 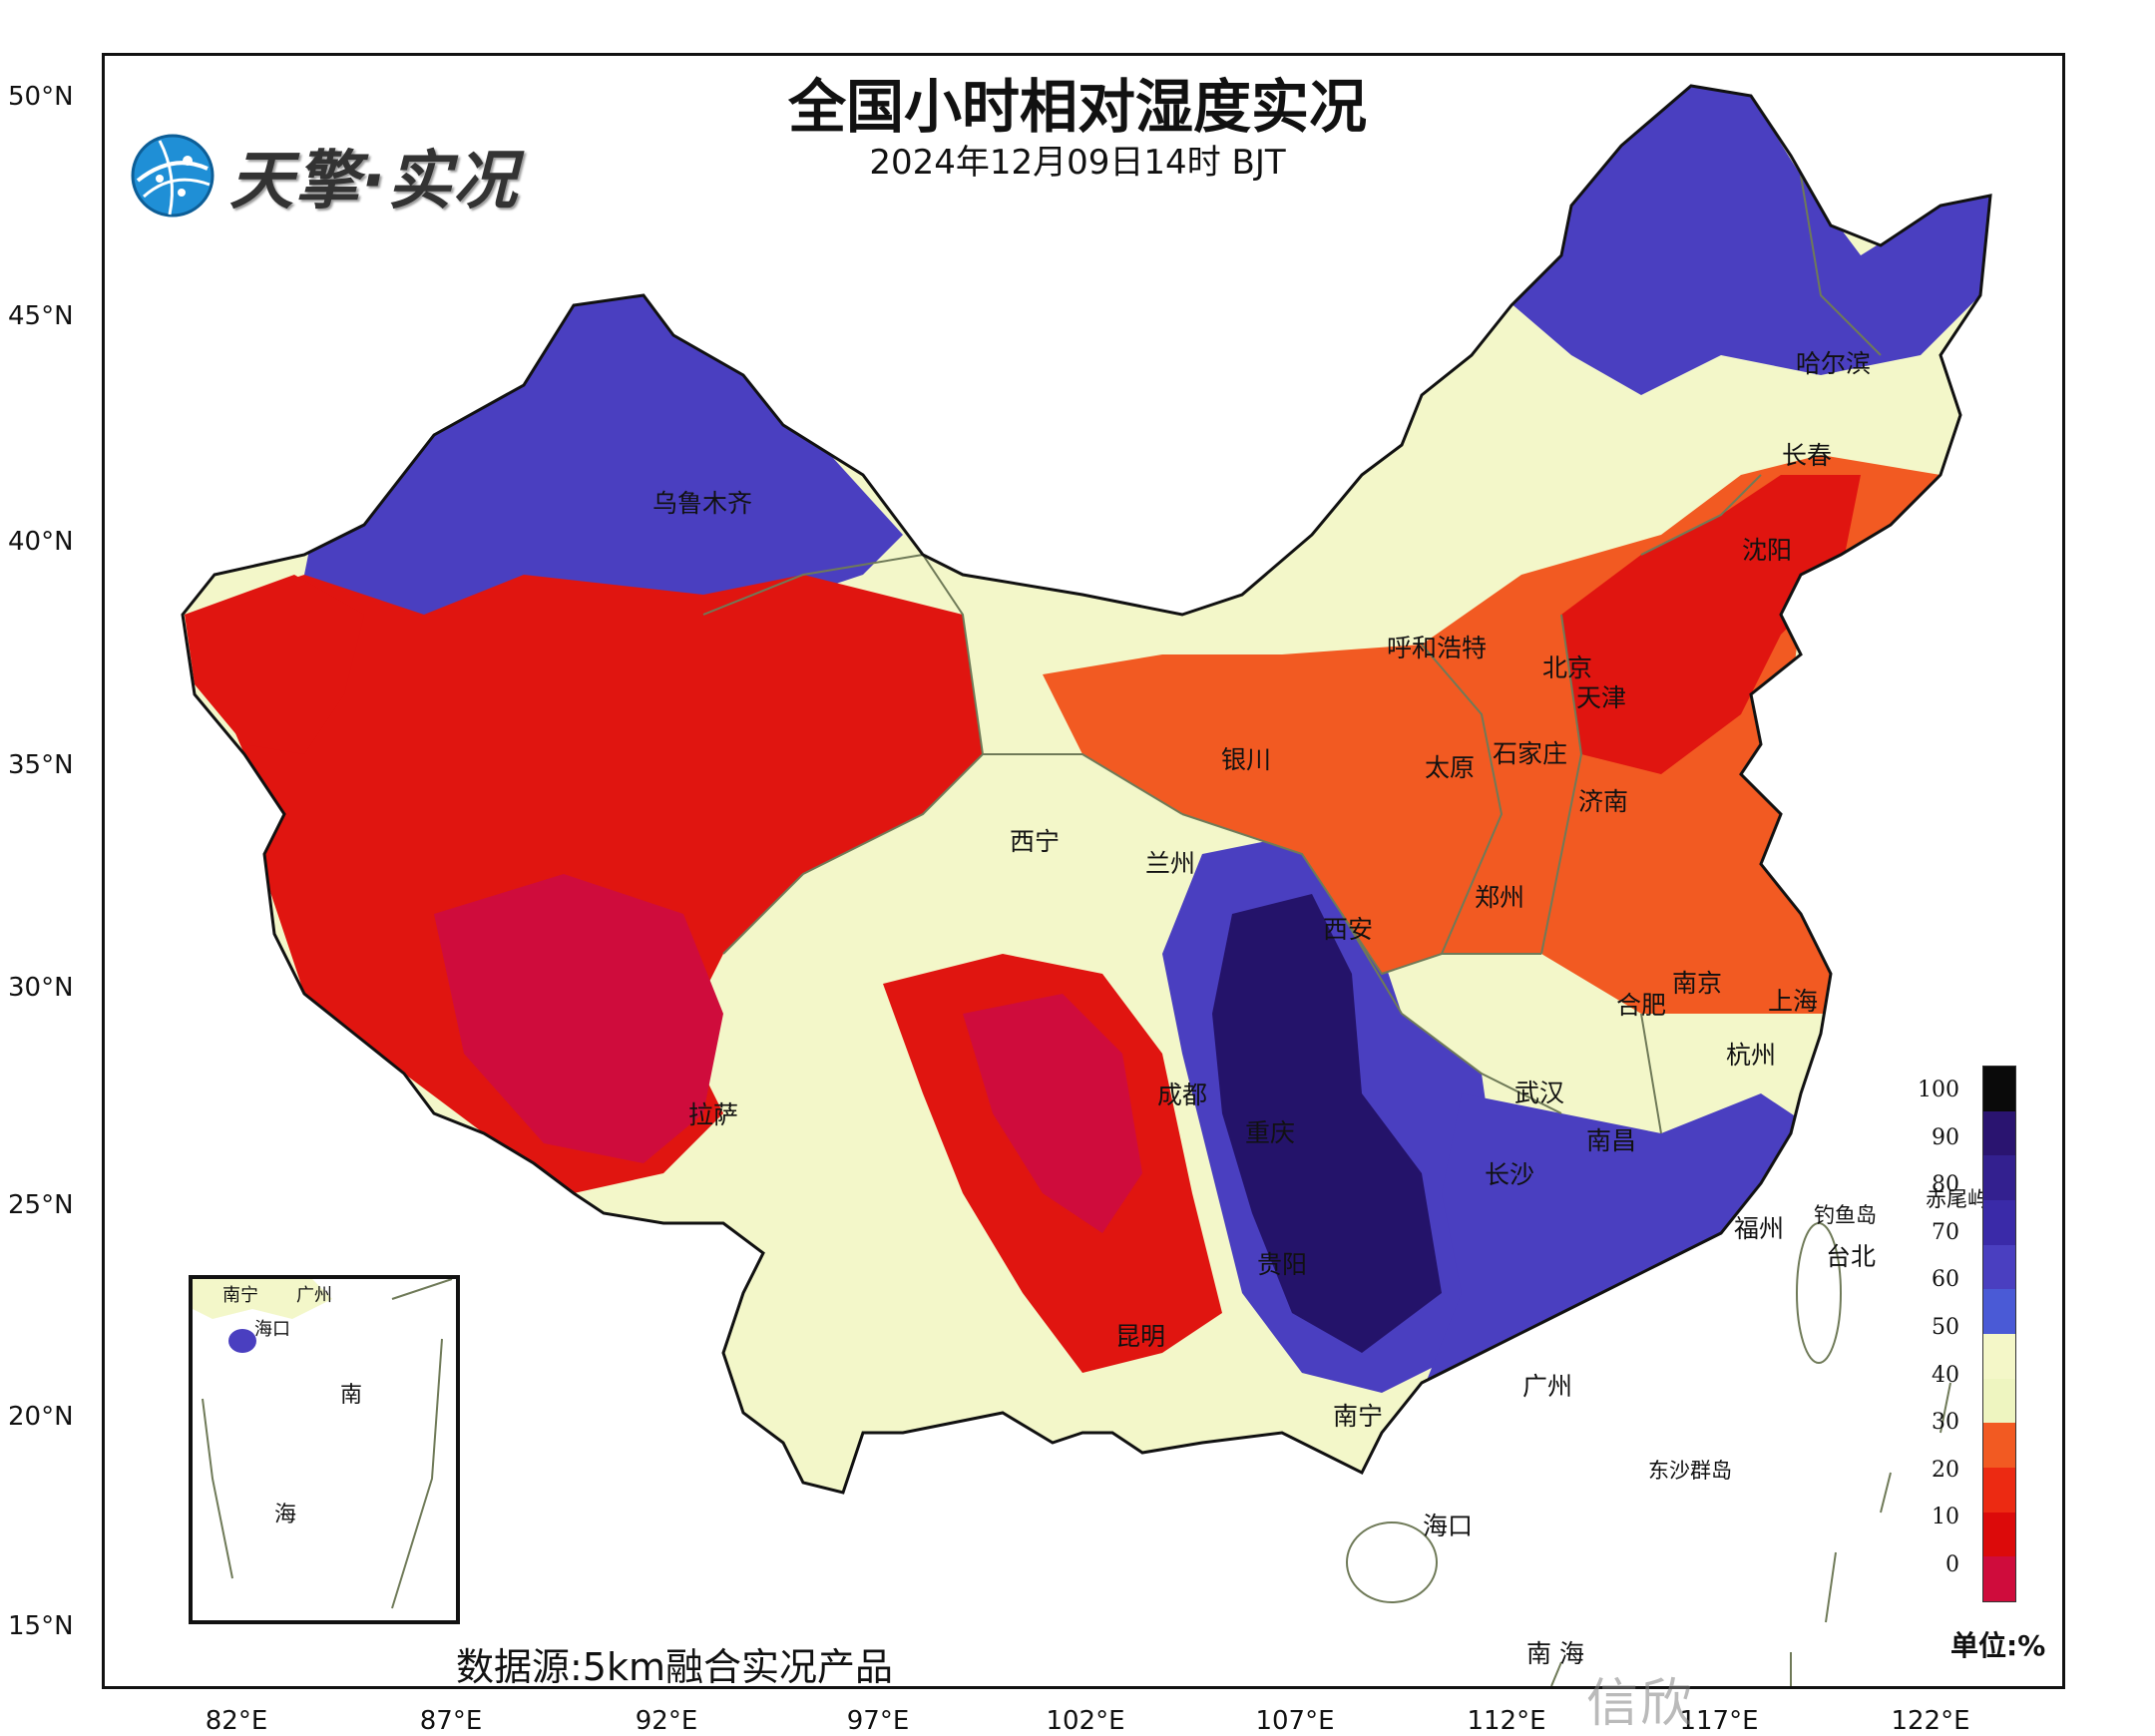 I want to click on city-tianjin: 天津, so click(x=1601, y=697).